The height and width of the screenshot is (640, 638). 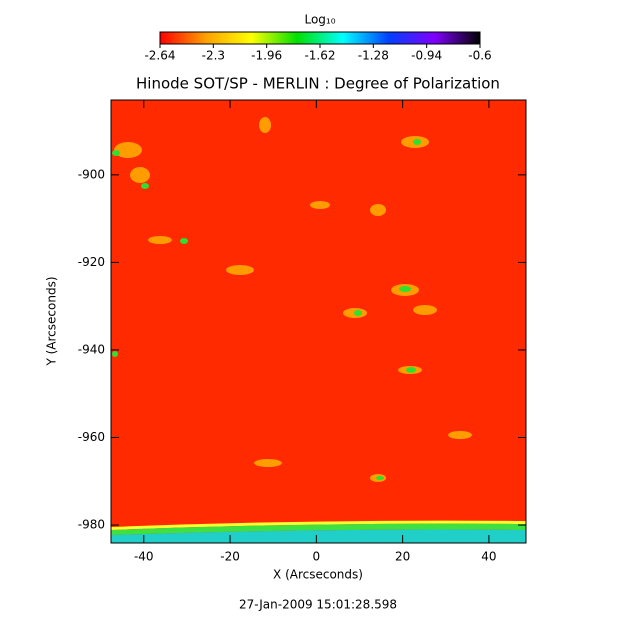 What do you see at coordinates (318, 525) in the screenshot?
I see `limb-edge` at bounding box center [318, 525].